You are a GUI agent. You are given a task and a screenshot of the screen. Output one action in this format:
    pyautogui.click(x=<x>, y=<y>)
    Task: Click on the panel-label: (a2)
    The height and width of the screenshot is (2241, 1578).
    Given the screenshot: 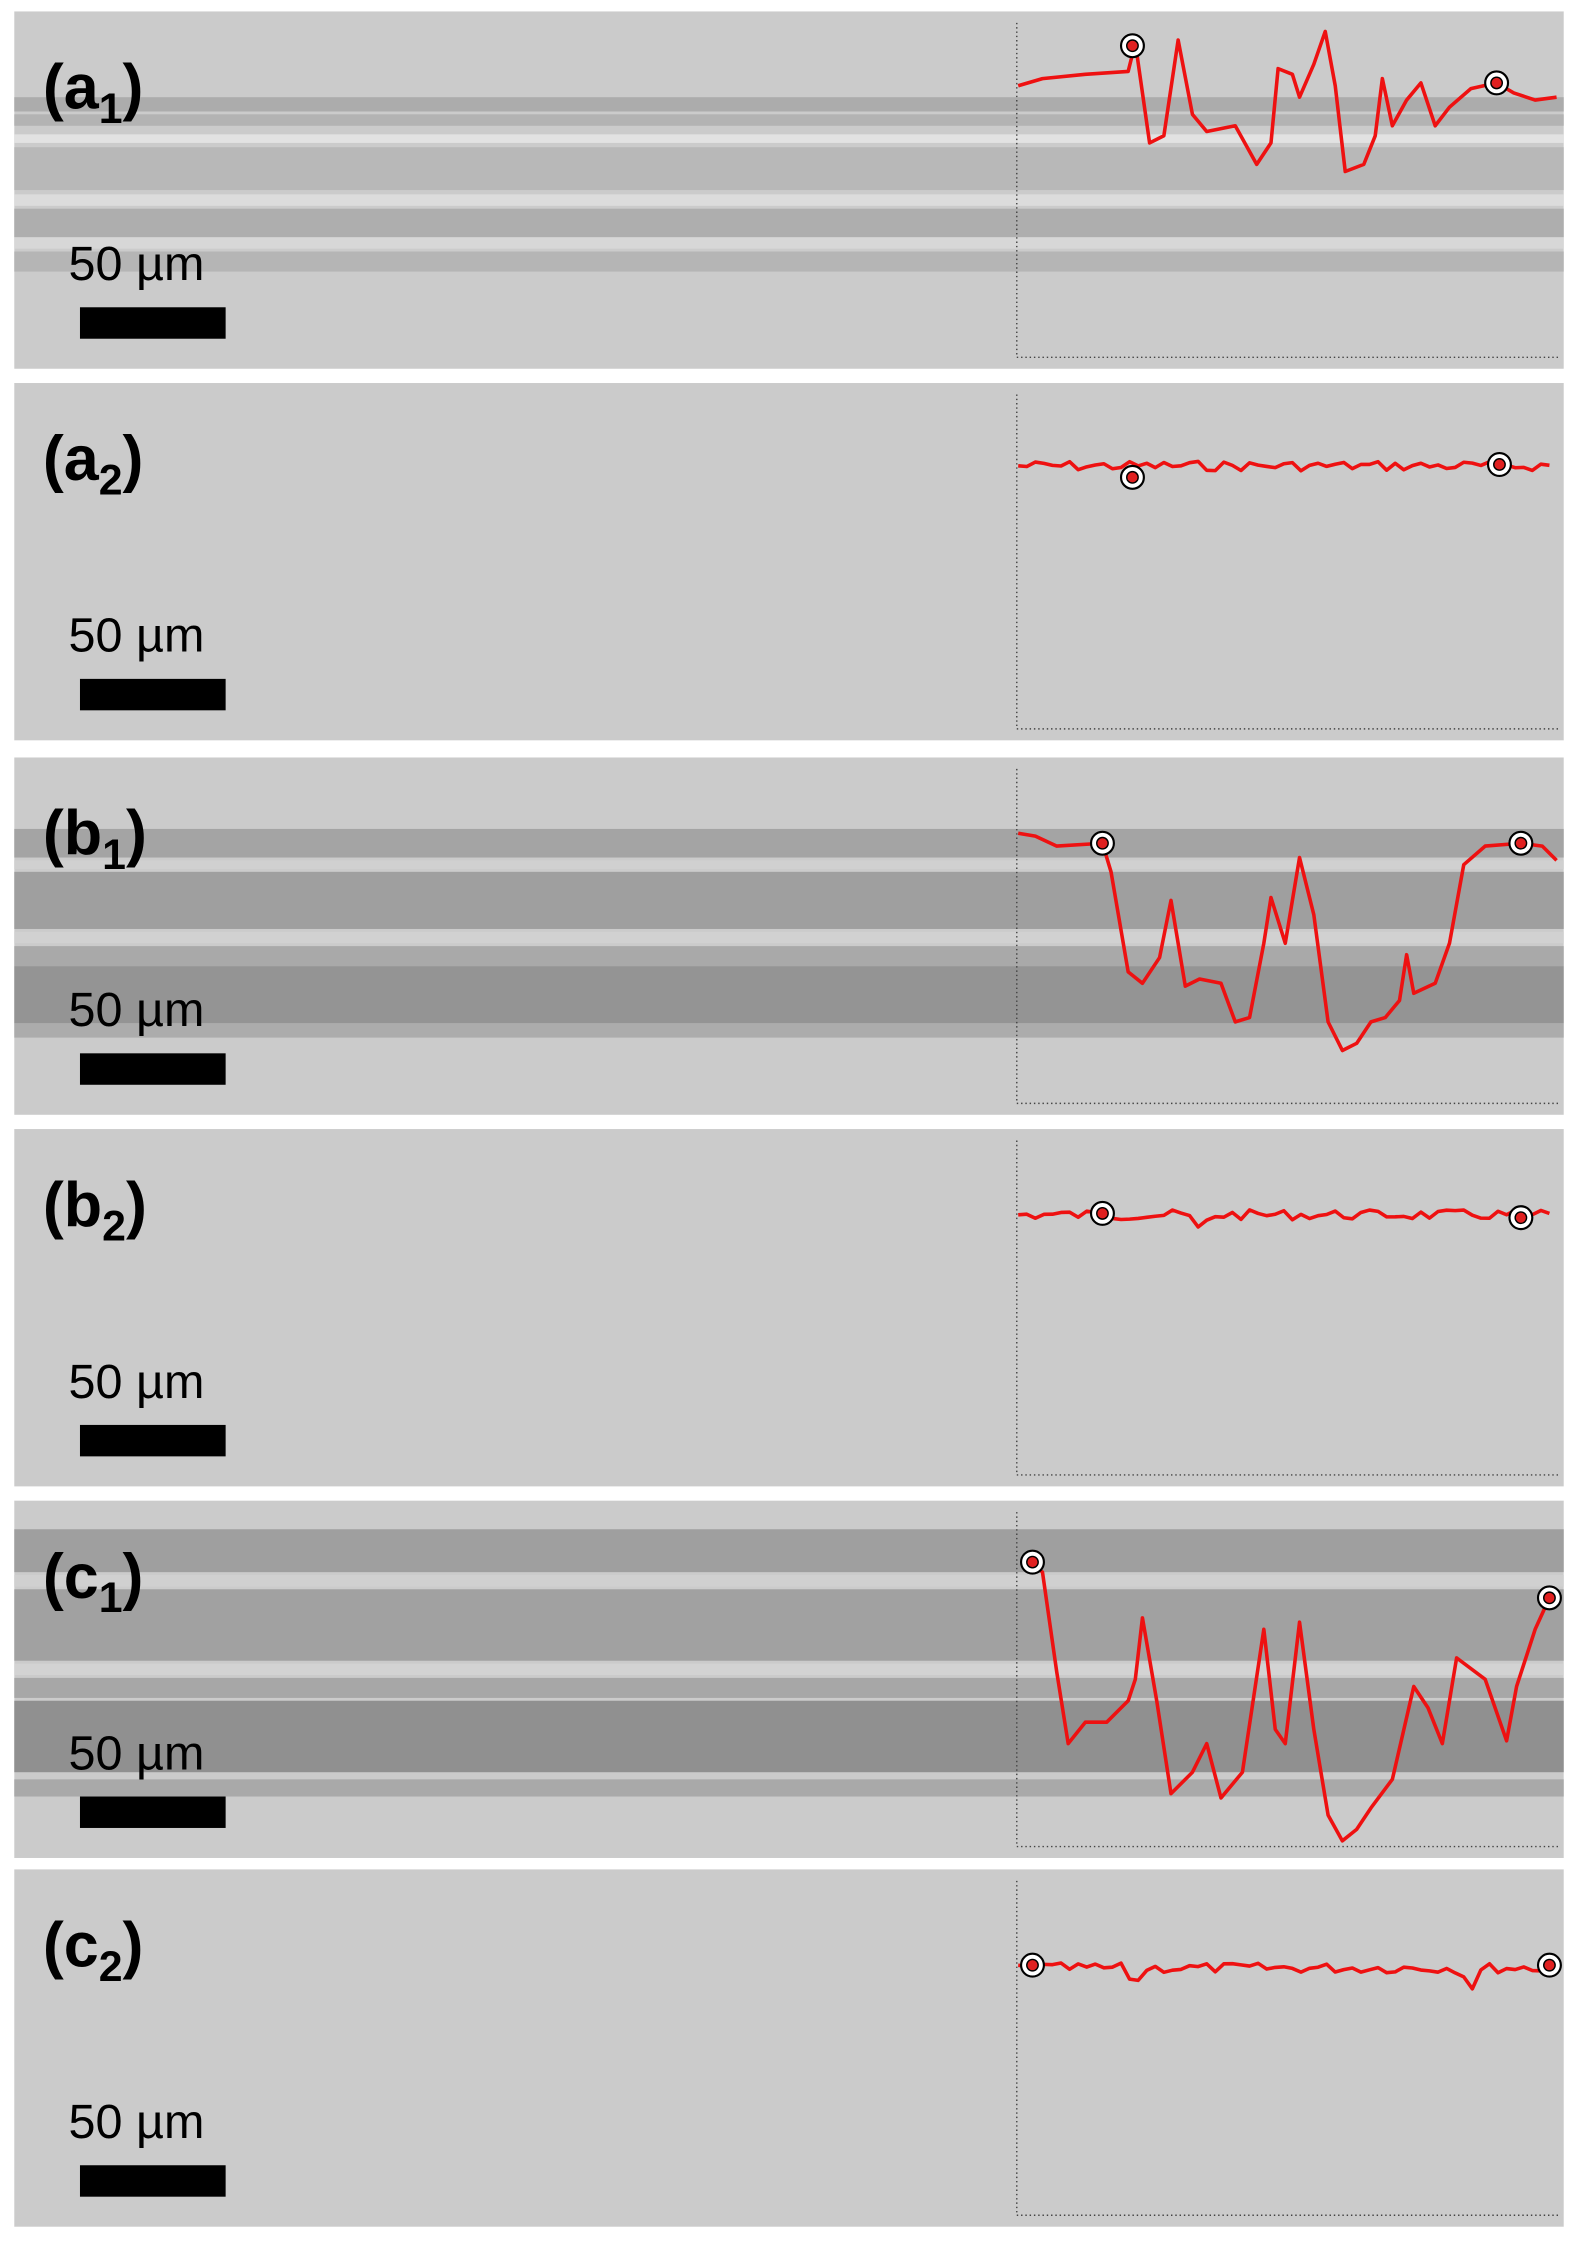 What is the action you would take?
    pyautogui.click(x=93, y=464)
    